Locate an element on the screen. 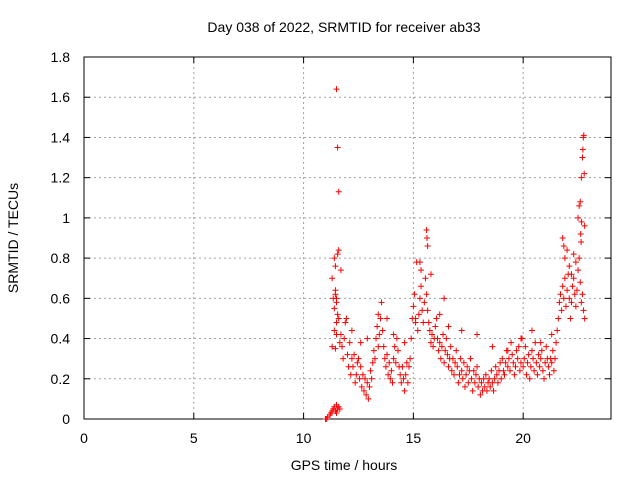  x-axis-label: GPS time / hours is located at coordinates (344, 465).